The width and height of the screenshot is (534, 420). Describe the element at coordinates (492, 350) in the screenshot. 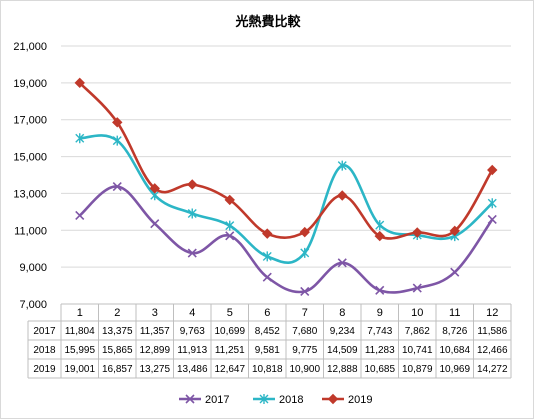

I see `table-cell: 12,466` at that location.